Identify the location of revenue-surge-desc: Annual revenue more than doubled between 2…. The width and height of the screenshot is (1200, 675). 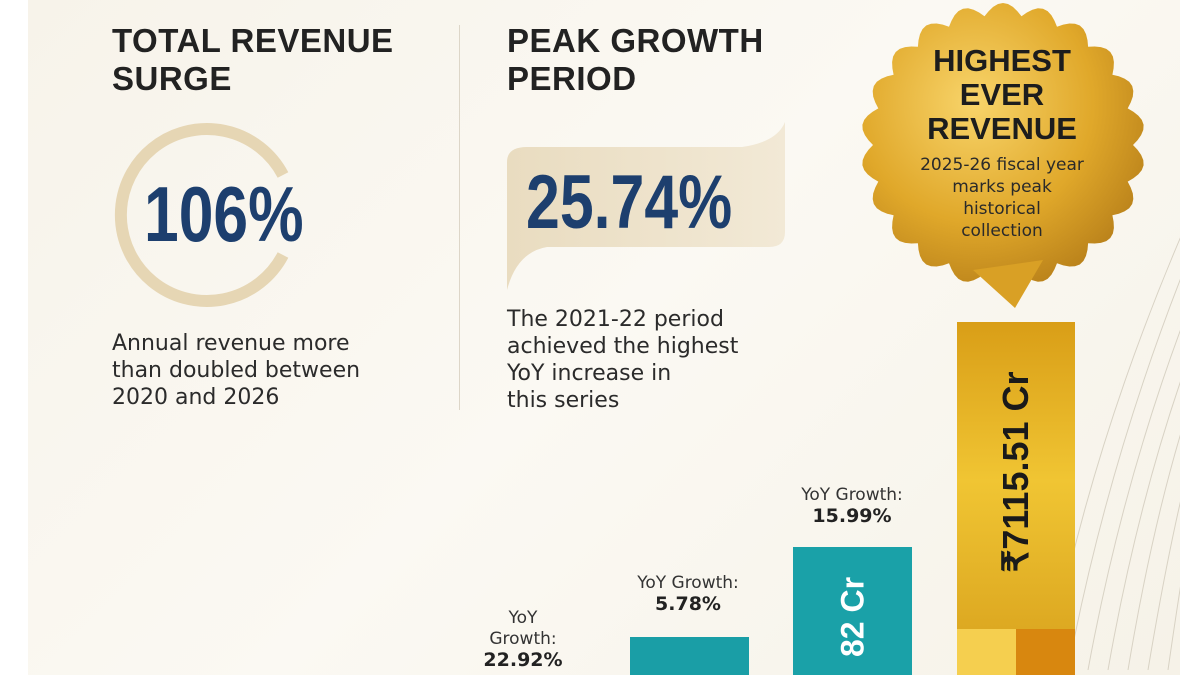
(236, 370).